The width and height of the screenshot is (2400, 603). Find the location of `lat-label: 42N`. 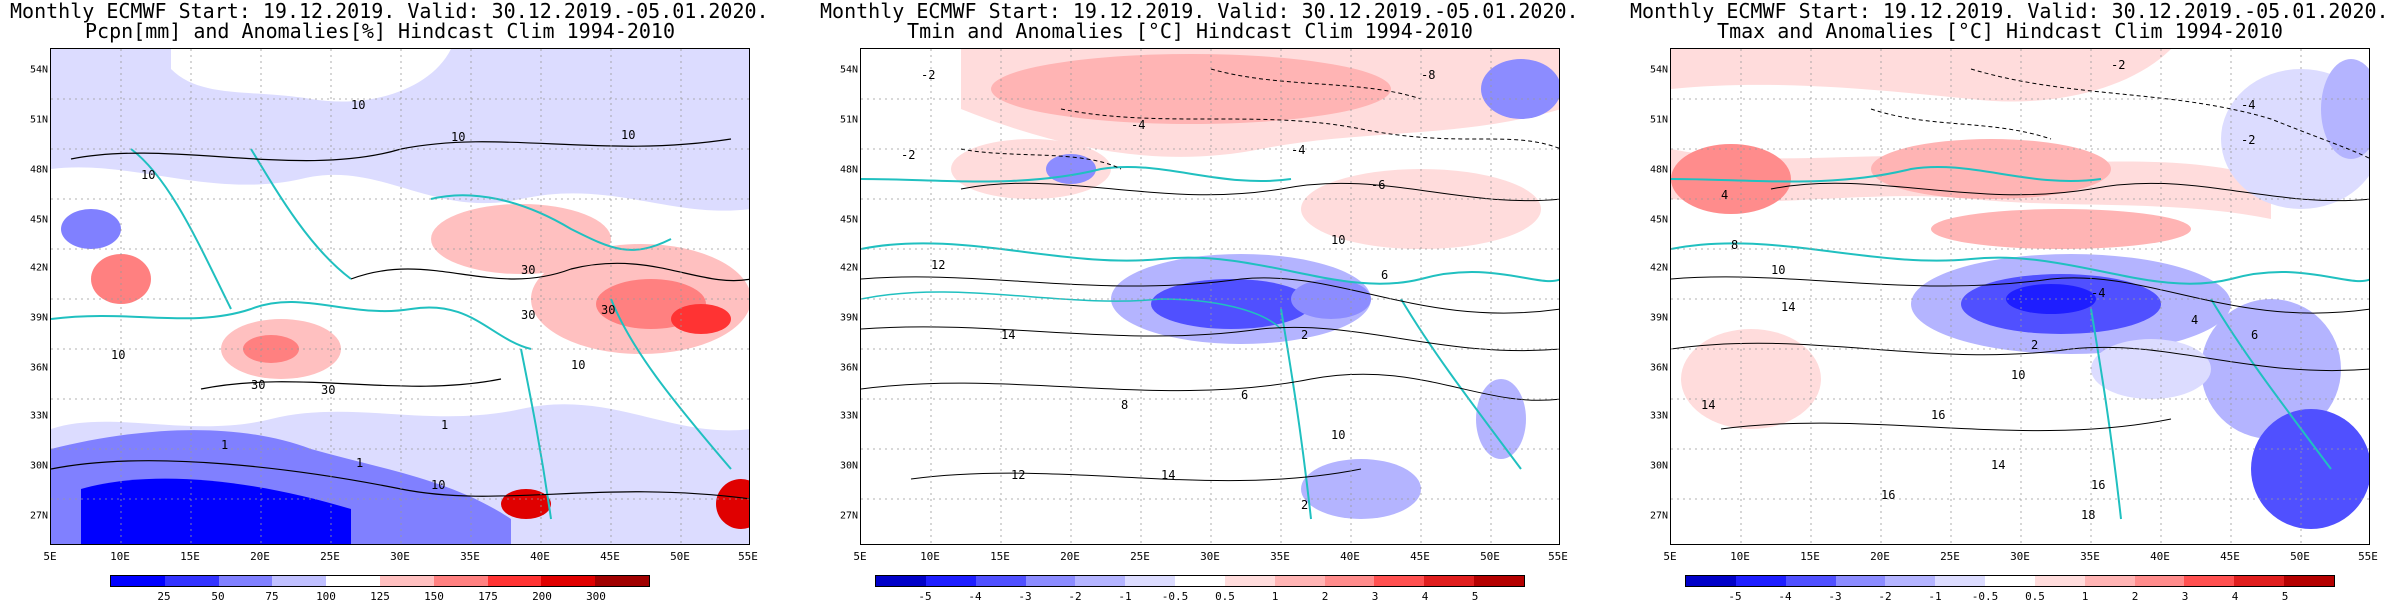

lat-label: 42N is located at coordinates (848, 268).